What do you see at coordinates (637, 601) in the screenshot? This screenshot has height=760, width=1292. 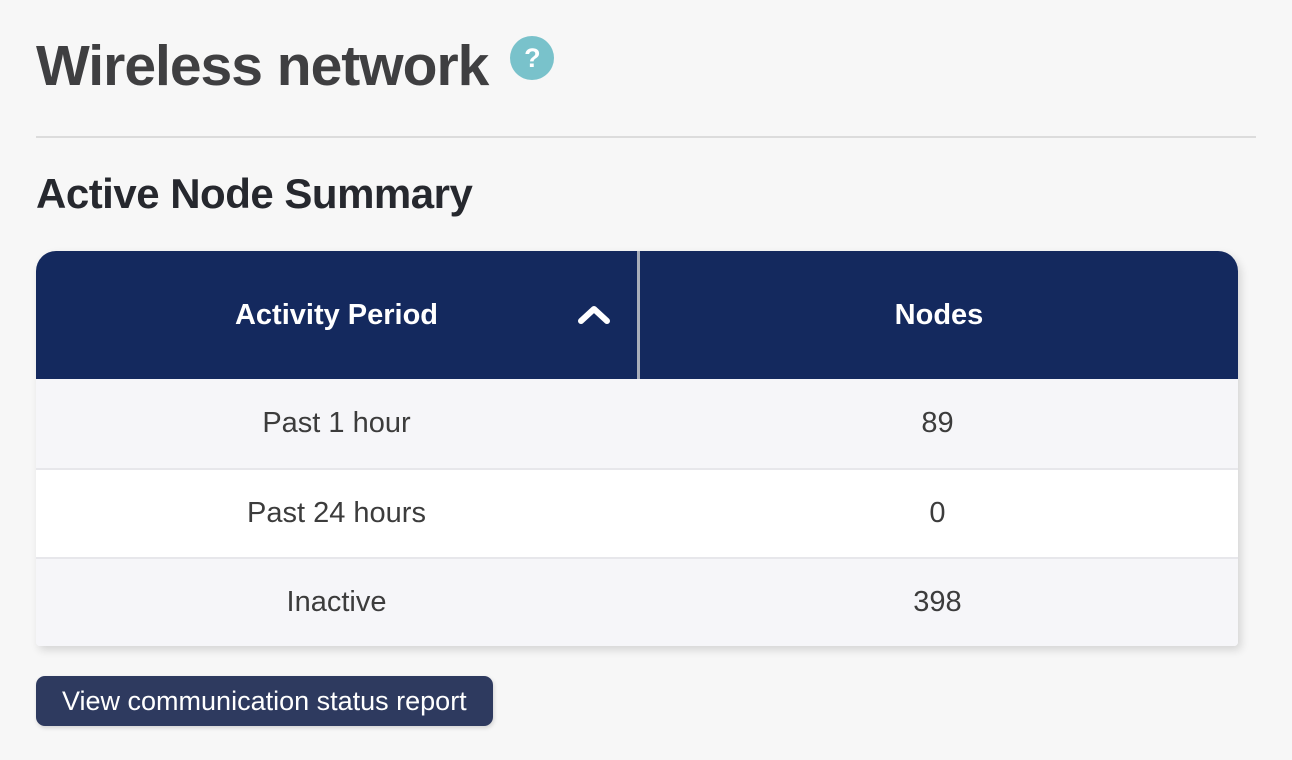 I see `table-row-inactive: Inactive 398` at bounding box center [637, 601].